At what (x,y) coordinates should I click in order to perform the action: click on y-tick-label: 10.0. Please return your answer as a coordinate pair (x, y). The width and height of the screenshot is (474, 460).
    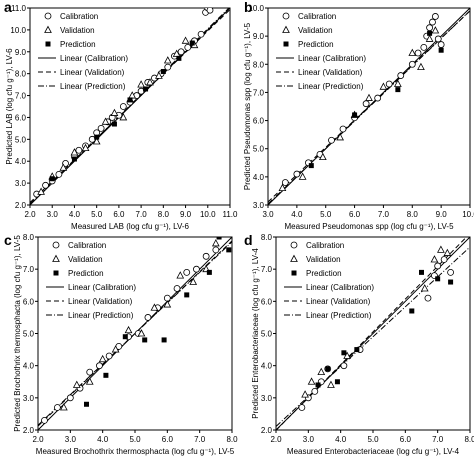
    Looking at the image, I should click on (18, 30).